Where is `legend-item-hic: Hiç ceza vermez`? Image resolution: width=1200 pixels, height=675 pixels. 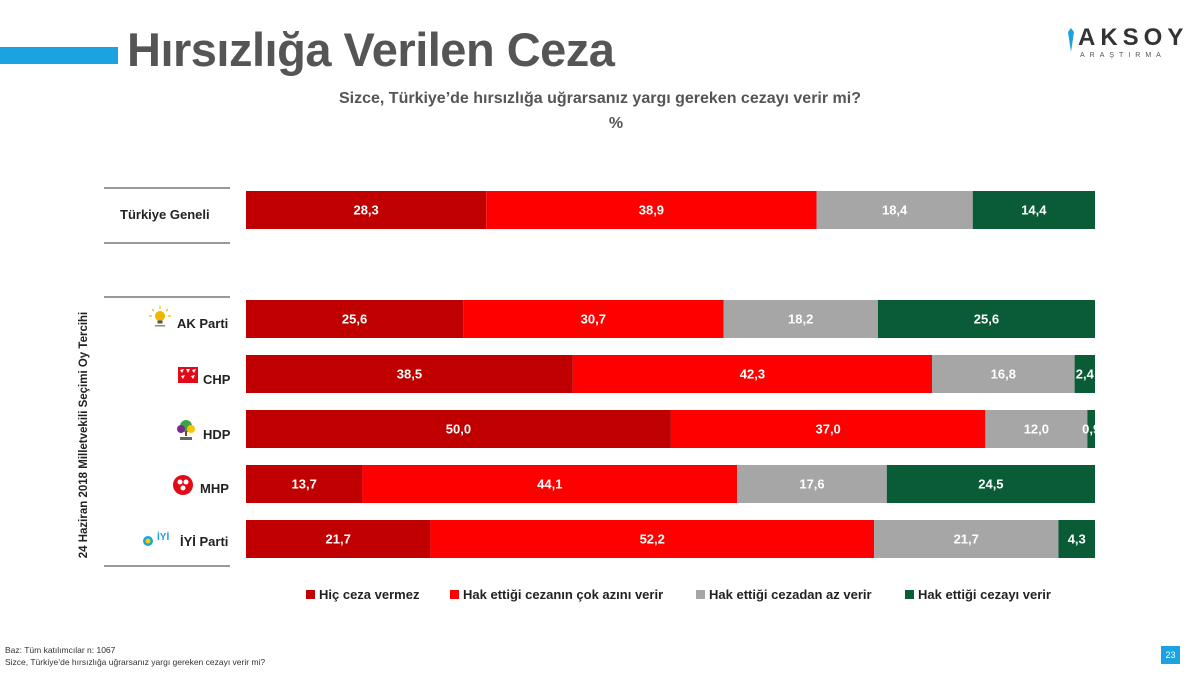 legend-item-hic: Hiç ceza vermez is located at coordinates (362, 594).